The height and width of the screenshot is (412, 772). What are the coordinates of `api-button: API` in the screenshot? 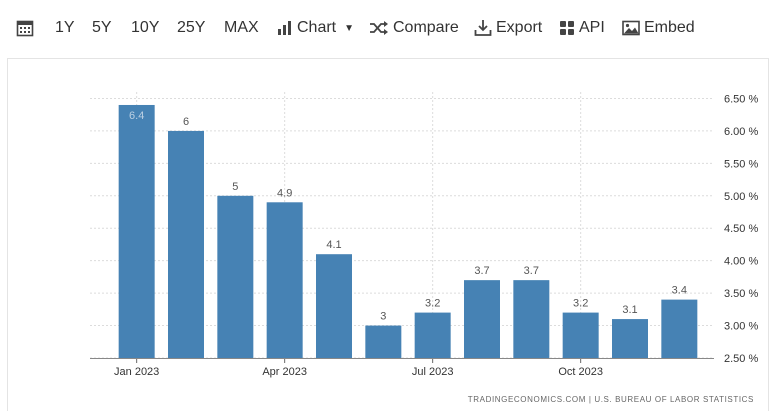 It's located at (582, 28).